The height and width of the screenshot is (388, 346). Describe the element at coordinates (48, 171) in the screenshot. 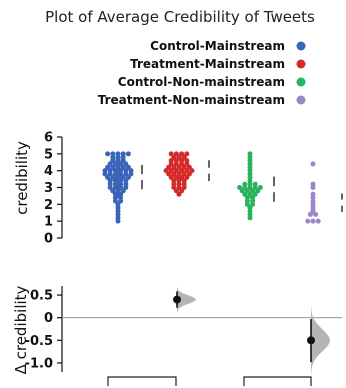

I see `y-tick-label: 4` at that location.